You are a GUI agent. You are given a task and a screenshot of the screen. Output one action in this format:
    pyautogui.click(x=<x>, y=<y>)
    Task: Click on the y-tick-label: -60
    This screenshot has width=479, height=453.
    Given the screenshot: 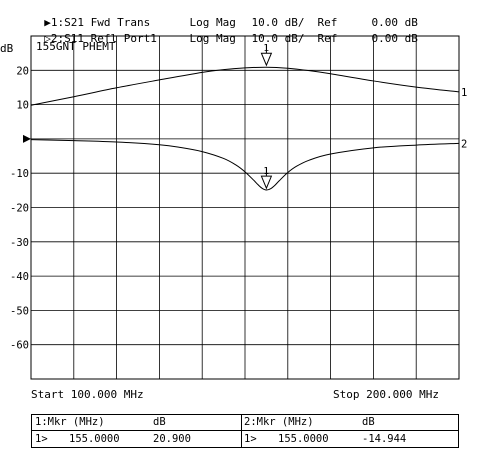 What is the action you would take?
    pyautogui.click(x=19, y=346)
    